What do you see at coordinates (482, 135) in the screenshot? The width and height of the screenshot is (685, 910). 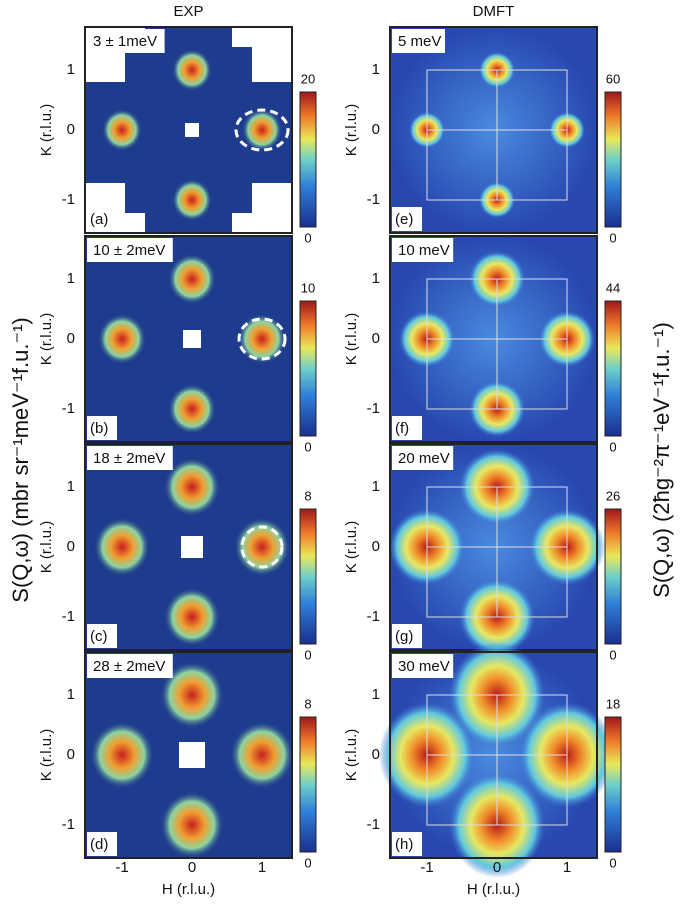 I see `heatmap-panel: 5 meV (e) 60 0 1 0 -1 K (r.l.u.)` at bounding box center [482, 135].